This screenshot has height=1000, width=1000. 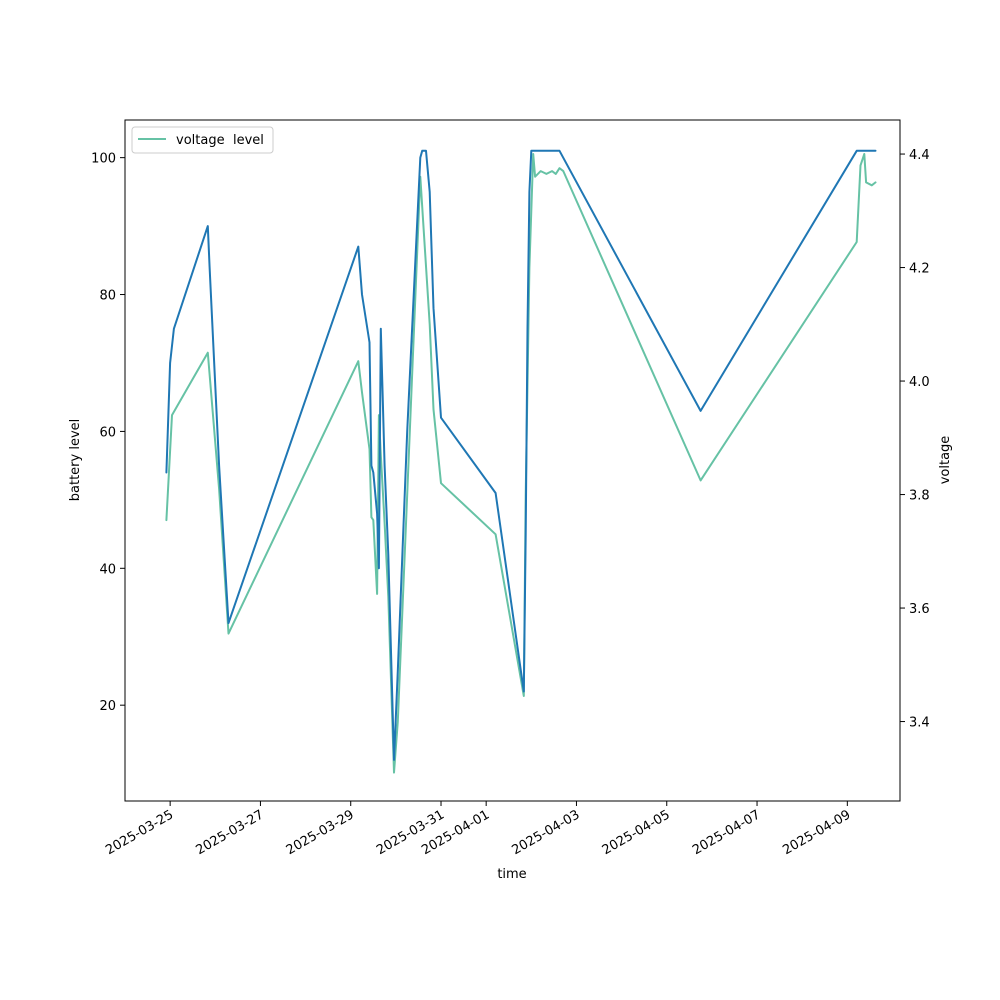 What do you see at coordinates (919, 496) in the screenshot?
I see `y-right-tick-label: 3.8` at bounding box center [919, 496].